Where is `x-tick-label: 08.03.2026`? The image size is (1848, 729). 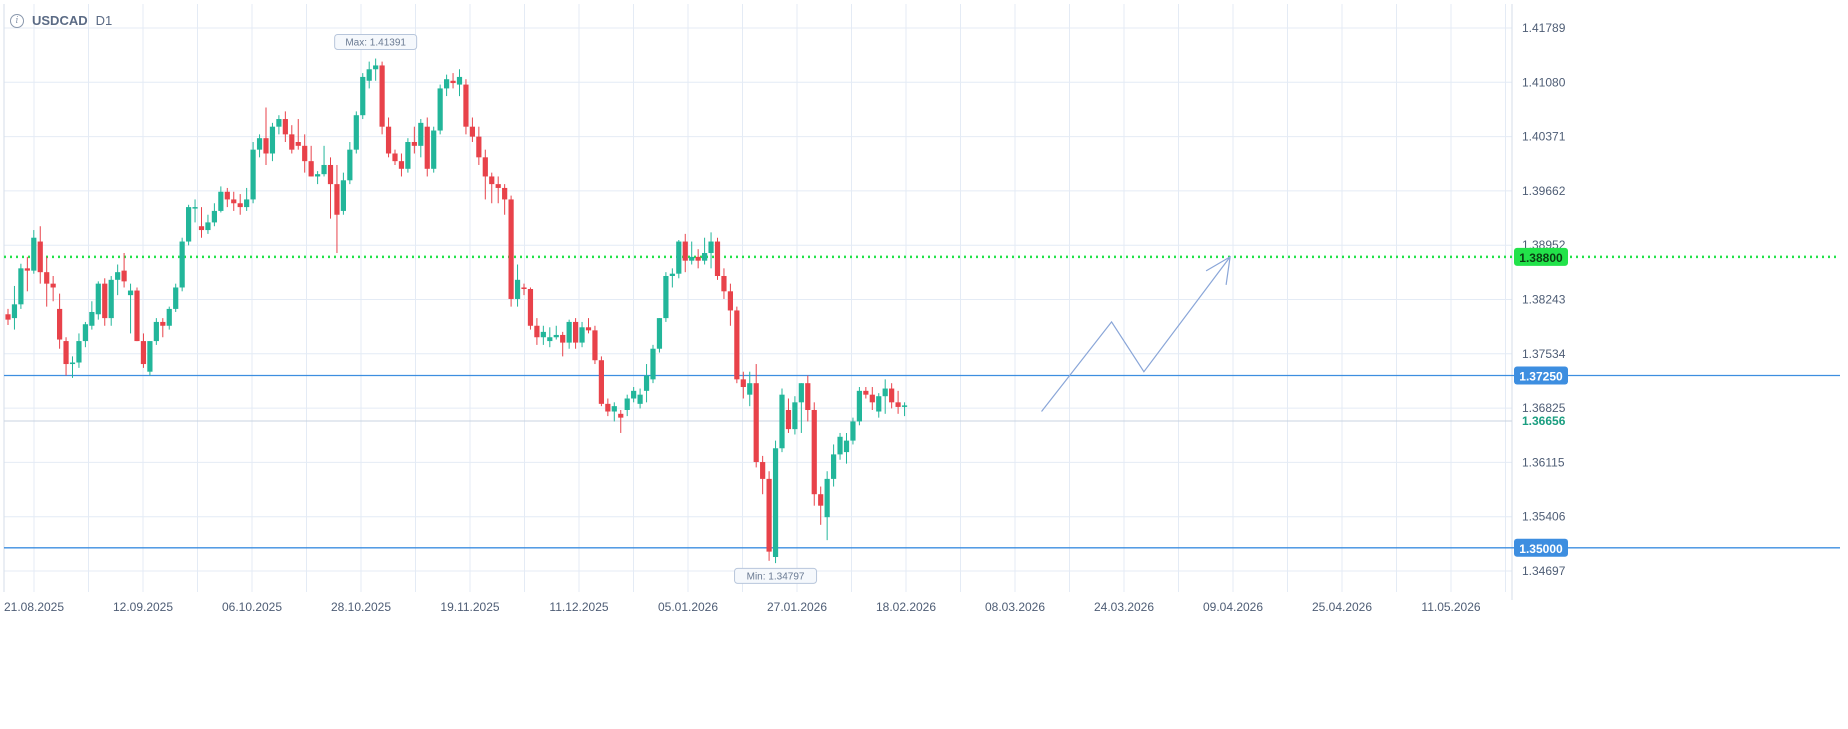 x-tick-label: 08.03.2026 is located at coordinates (1015, 607).